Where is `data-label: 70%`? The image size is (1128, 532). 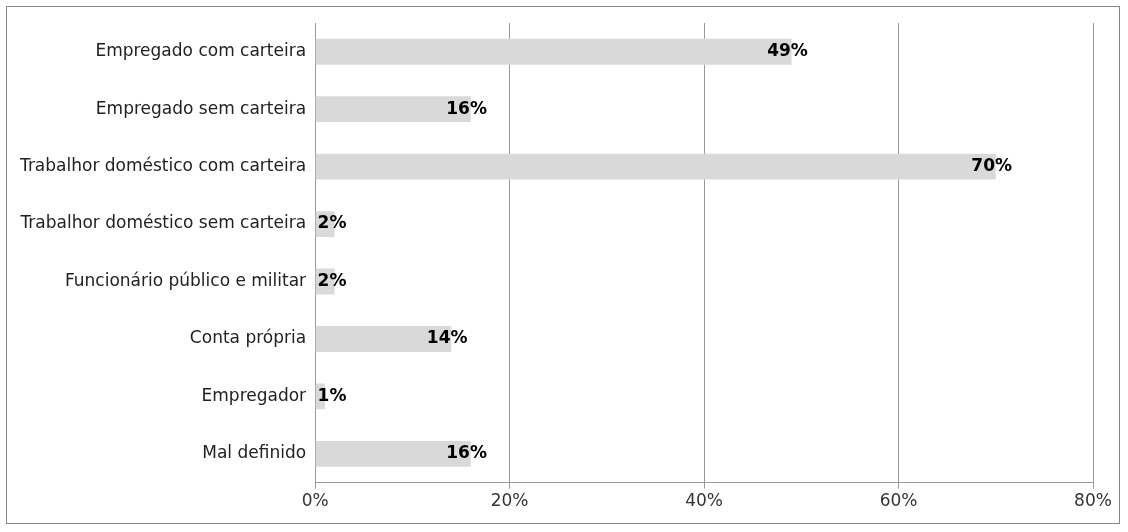 data-label: 70% is located at coordinates (992, 165).